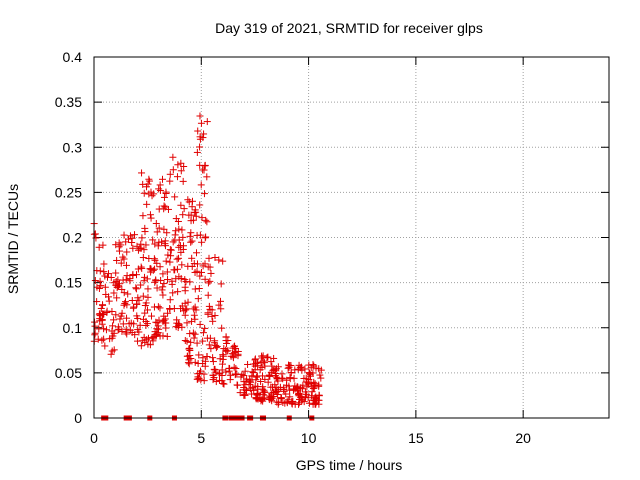 Image resolution: width=640 pixels, height=480 pixels. What do you see at coordinates (13, 239) in the screenshot?
I see `y-axis-label: SRMTID / TECUs` at bounding box center [13, 239].